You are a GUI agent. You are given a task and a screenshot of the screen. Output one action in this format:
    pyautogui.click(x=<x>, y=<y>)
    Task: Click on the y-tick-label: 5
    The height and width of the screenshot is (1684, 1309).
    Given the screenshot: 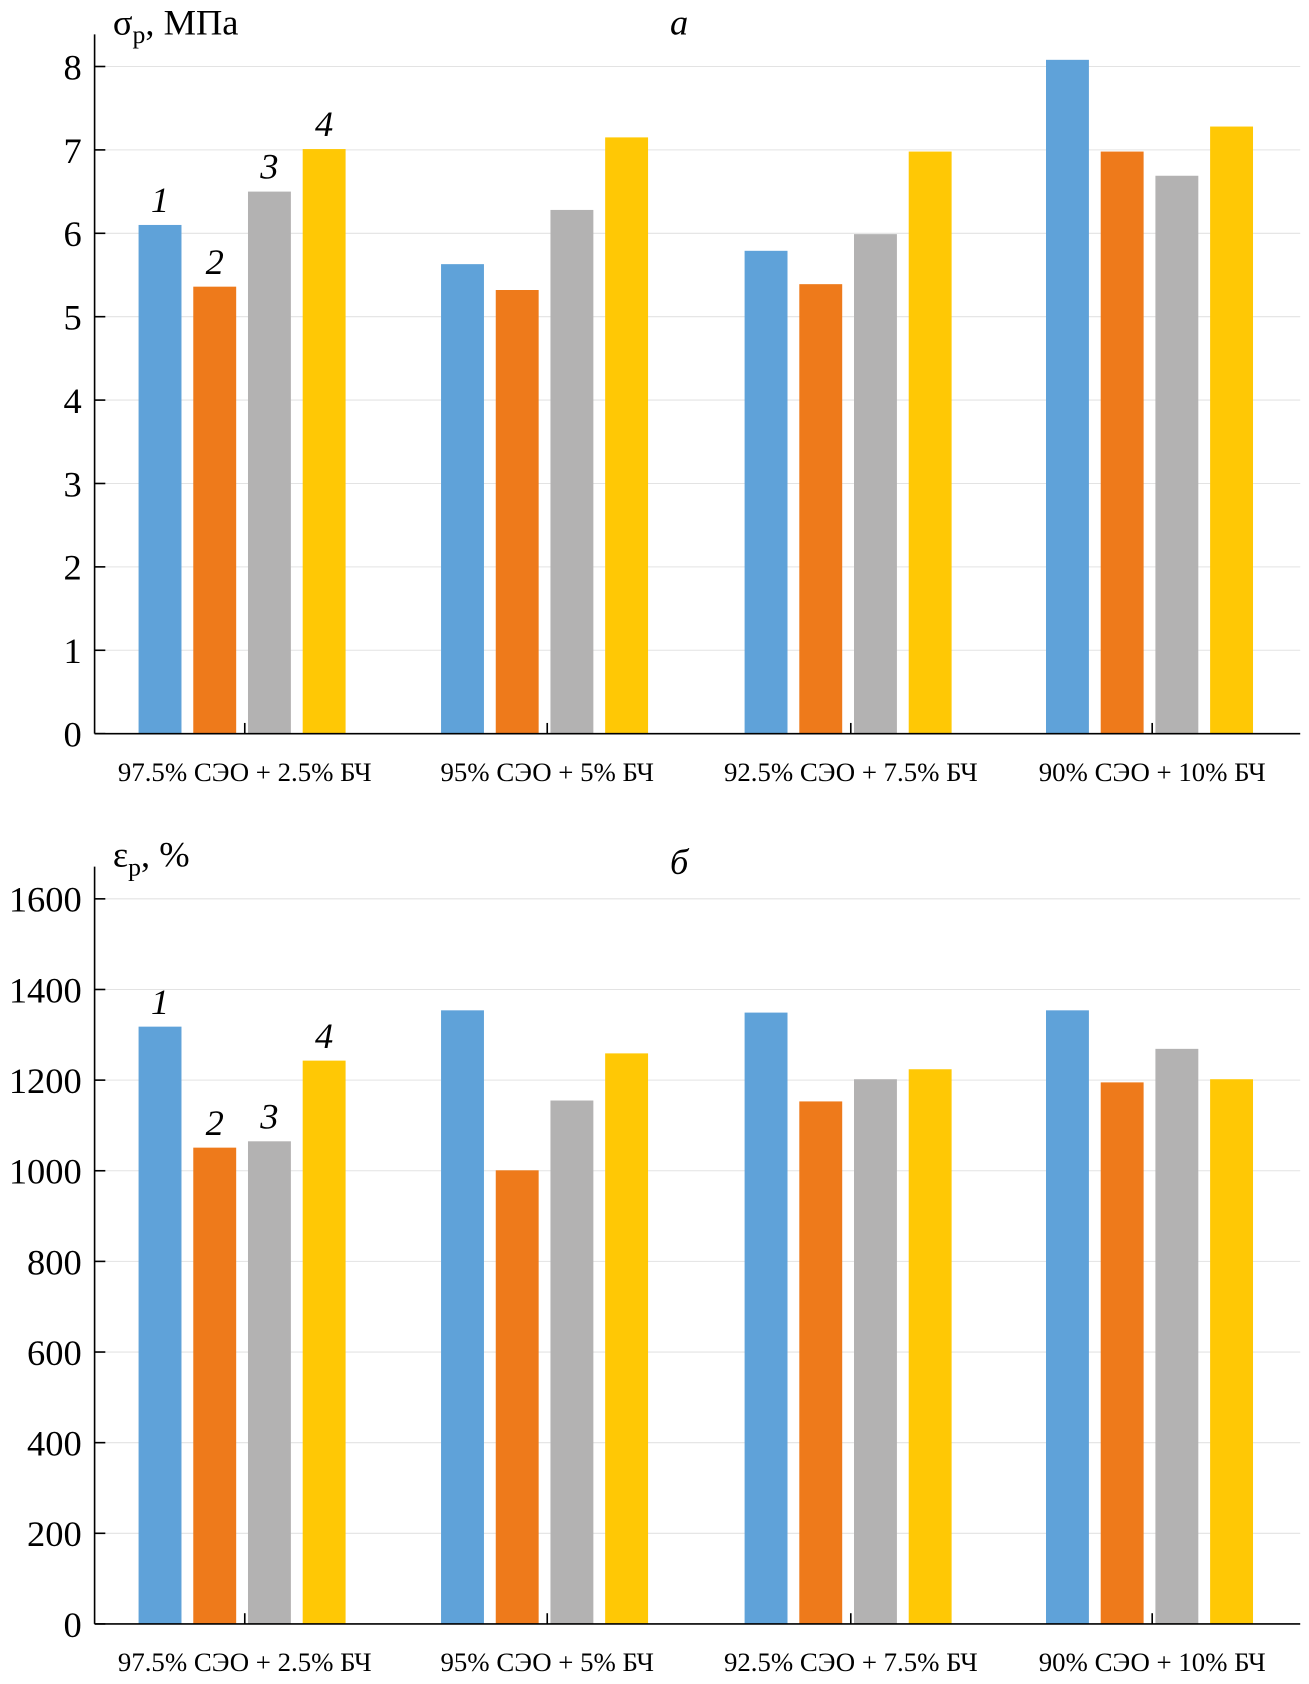 What is the action you would take?
    pyautogui.click(x=72, y=318)
    